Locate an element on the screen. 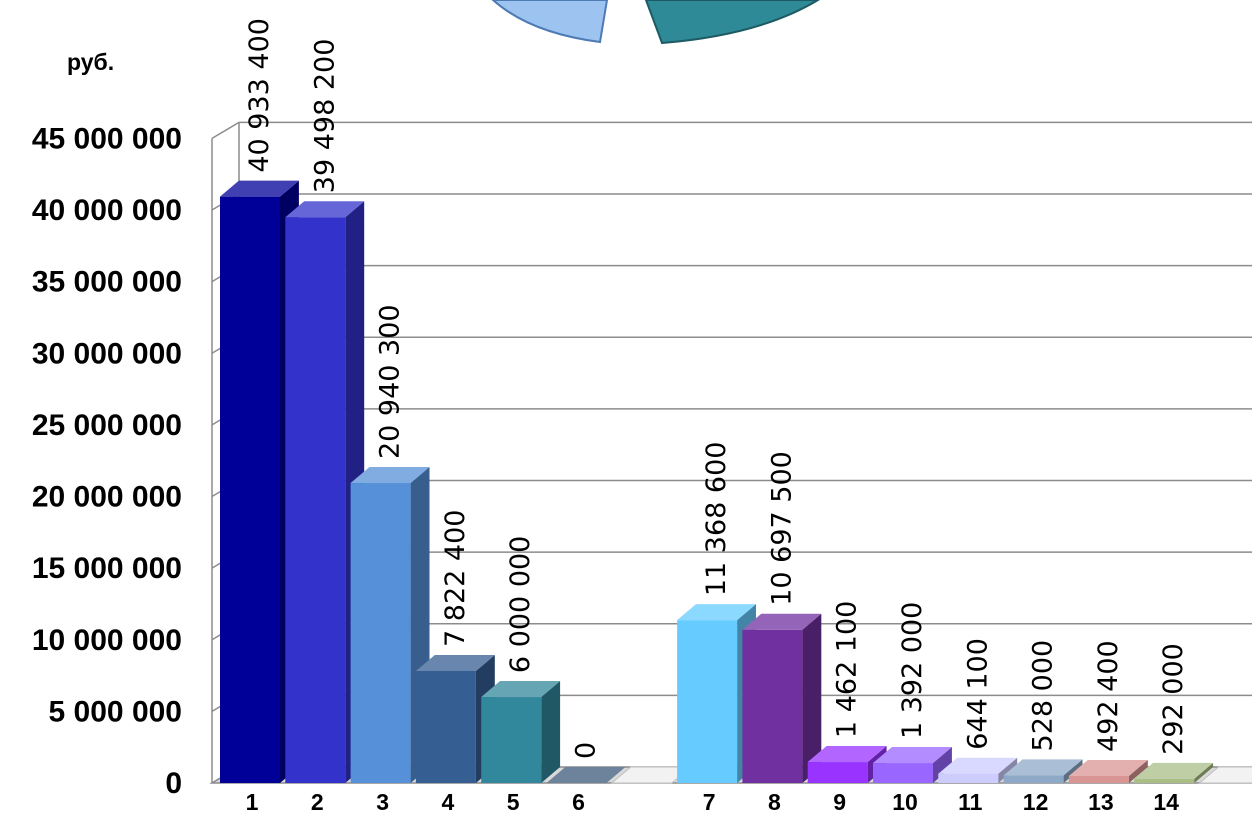  data-label: 292 000 is located at coordinates (1173, 699).